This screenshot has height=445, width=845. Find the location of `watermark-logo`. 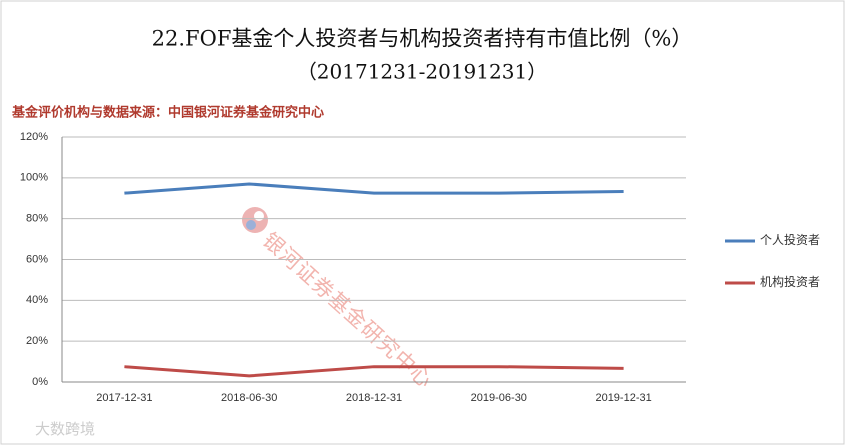

watermark-logo is located at coordinates (255, 220).